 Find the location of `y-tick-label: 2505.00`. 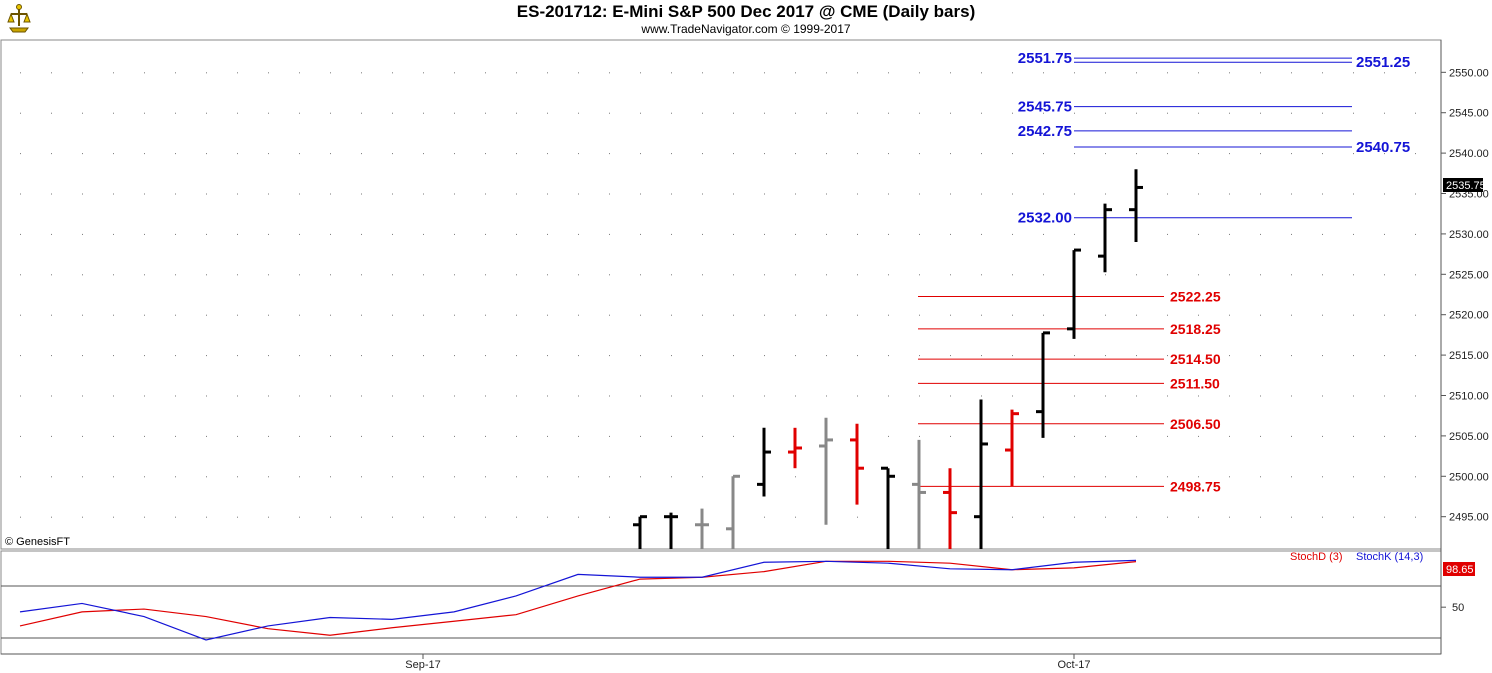

y-tick-label: 2505.00 is located at coordinates (1469, 437).